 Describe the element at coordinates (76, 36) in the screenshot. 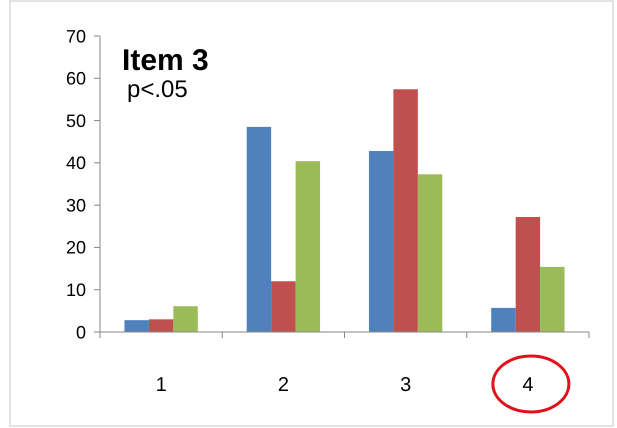

I see `y-tick-label: 70` at that location.